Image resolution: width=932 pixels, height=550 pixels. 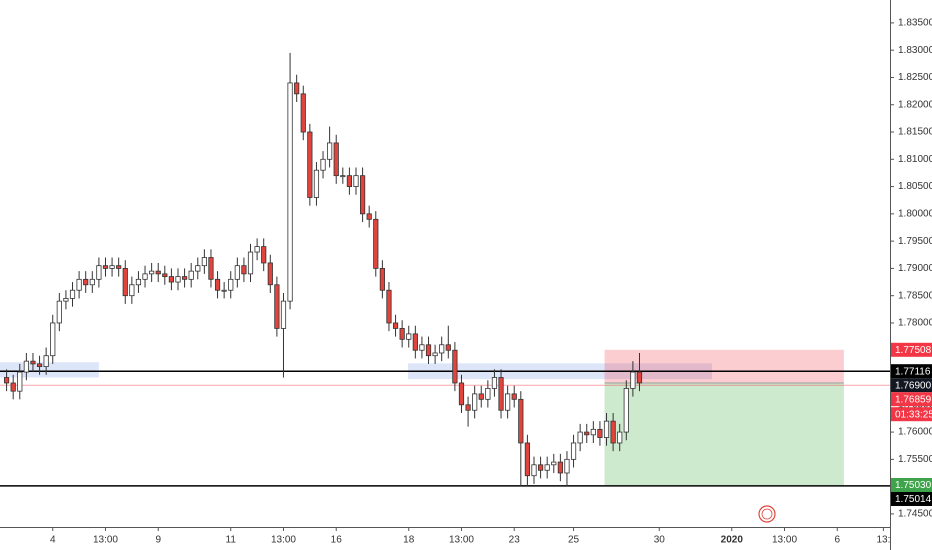 I want to click on y-tick-label: 1.80000, so click(x=915, y=213).